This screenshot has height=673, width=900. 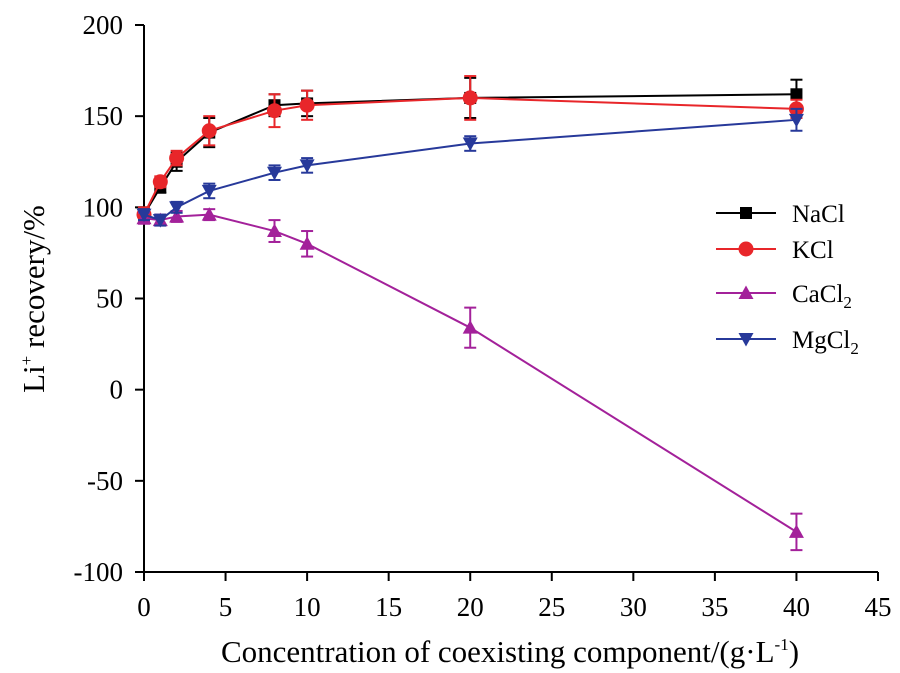 What do you see at coordinates (796, 607) in the screenshot?
I see `x-tick-label: 40` at bounding box center [796, 607].